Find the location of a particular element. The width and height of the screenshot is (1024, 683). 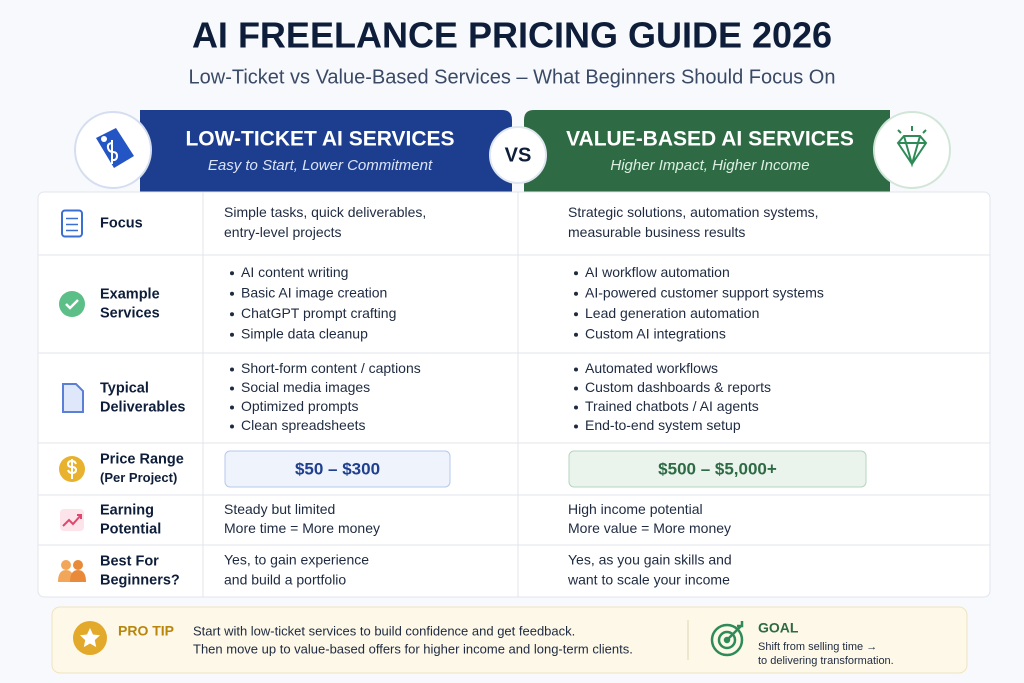

cell-text: Strategic solutions, automation systems, is located at coordinates (693, 212).